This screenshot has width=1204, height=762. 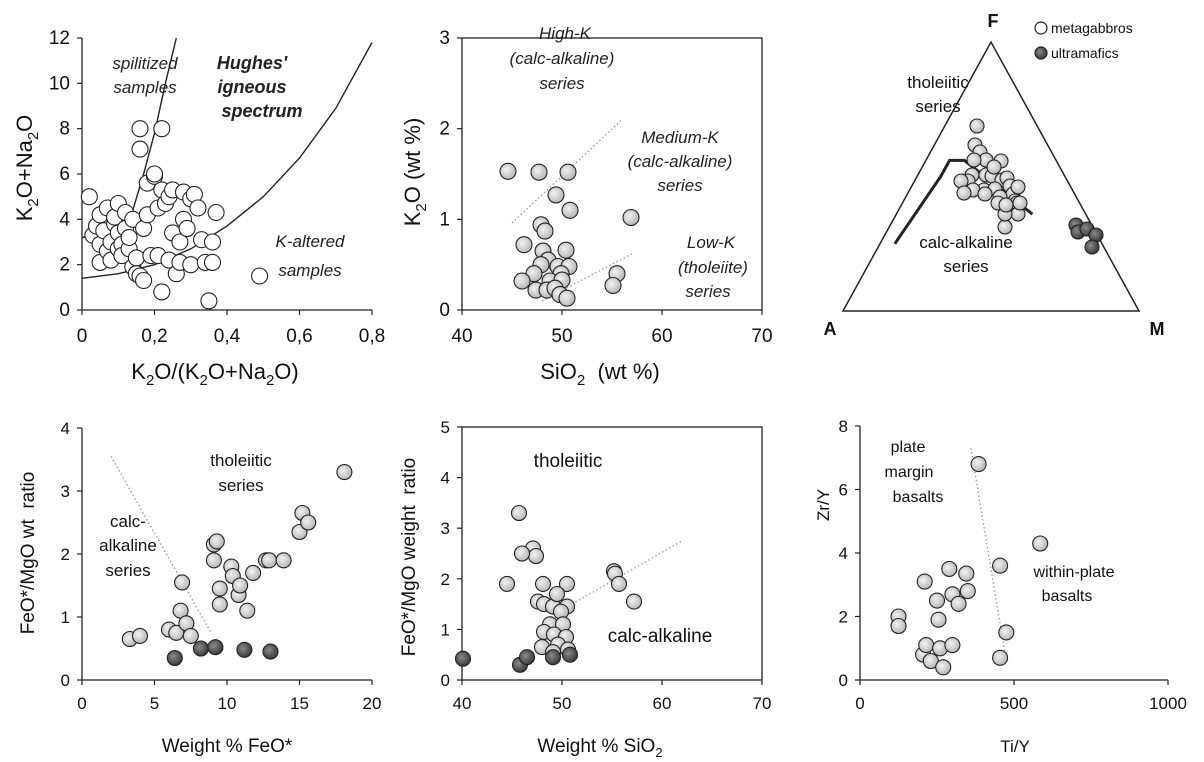 I want to click on annotation-high-k-series: series, so click(x=562, y=83).